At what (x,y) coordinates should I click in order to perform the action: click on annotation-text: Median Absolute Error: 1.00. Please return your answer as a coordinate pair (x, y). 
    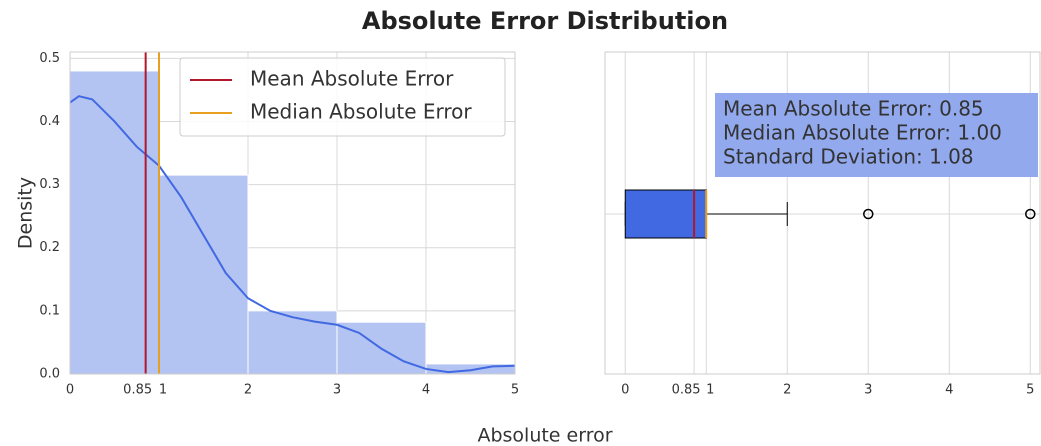
    Looking at the image, I should click on (862, 133).